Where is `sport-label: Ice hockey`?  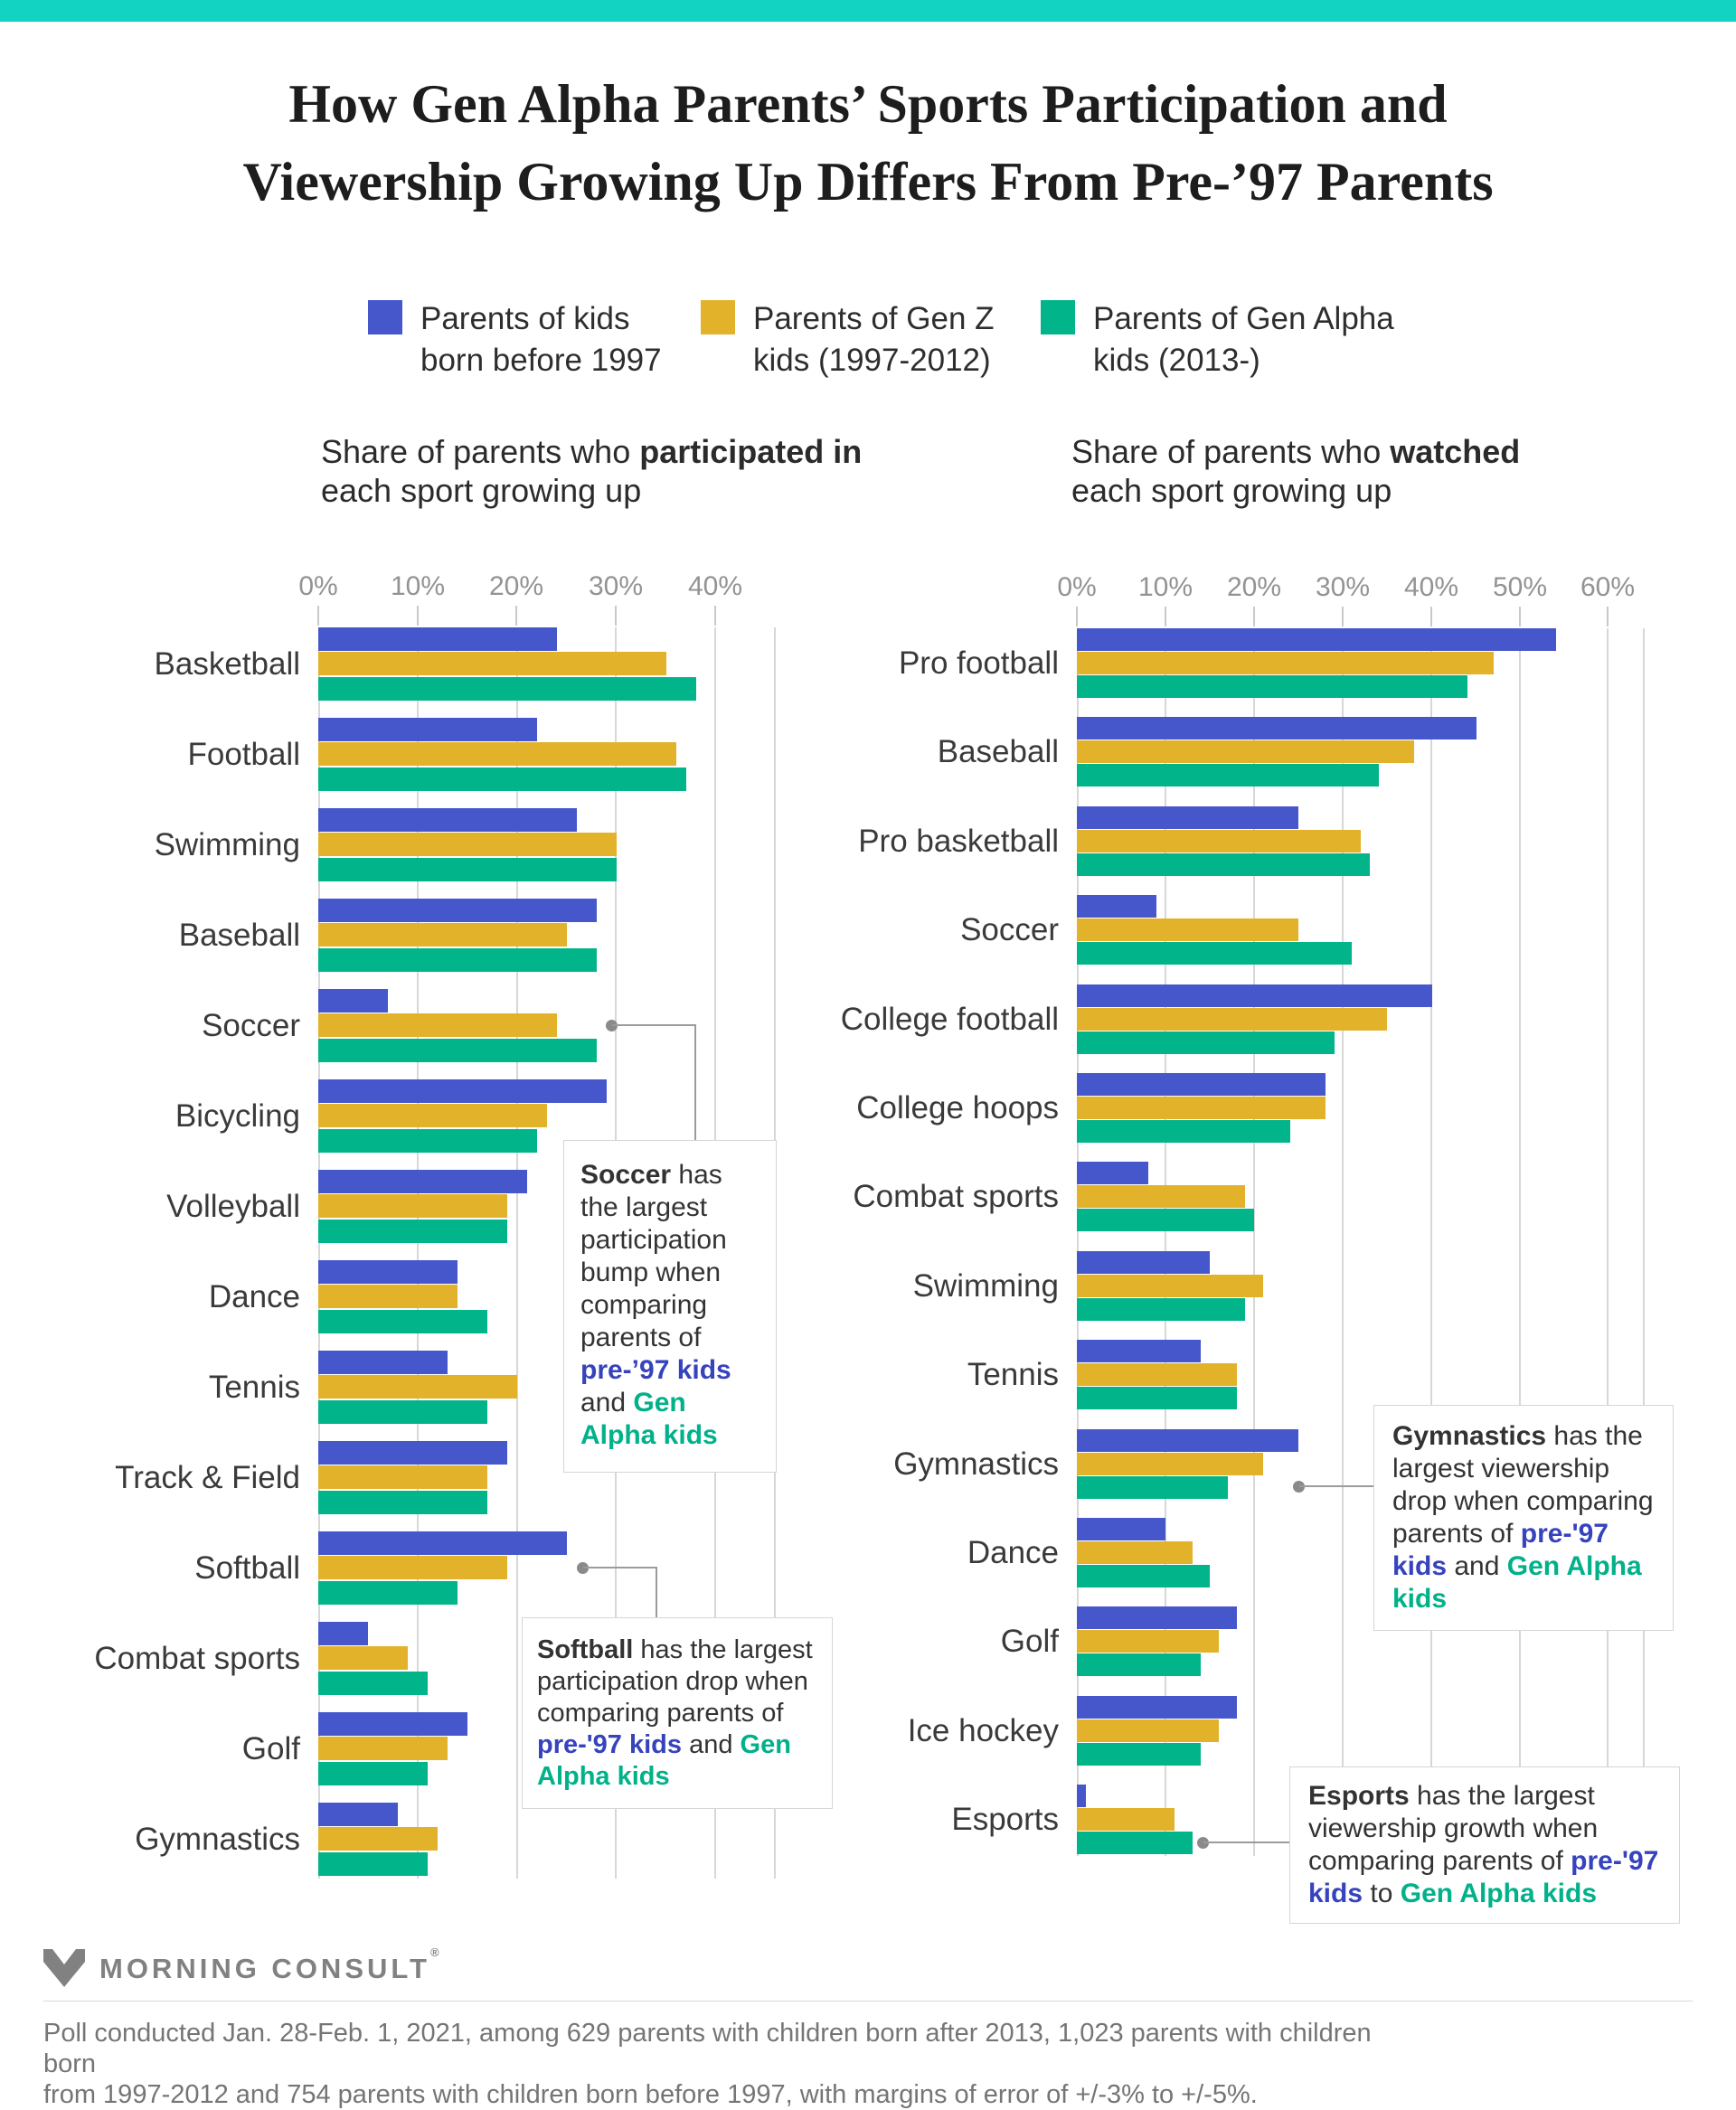
sport-label: Ice hockey is located at coordinates (983, 1730).